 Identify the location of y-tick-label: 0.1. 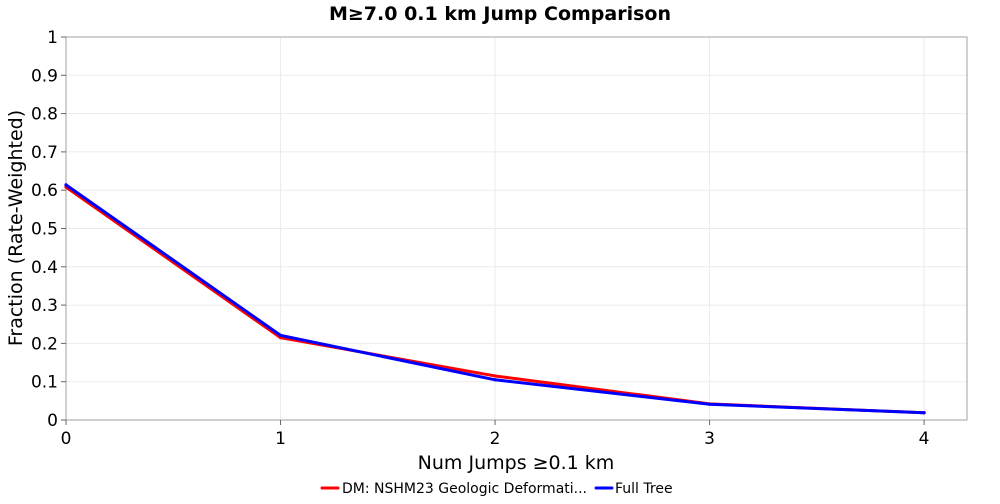
(44, 383).